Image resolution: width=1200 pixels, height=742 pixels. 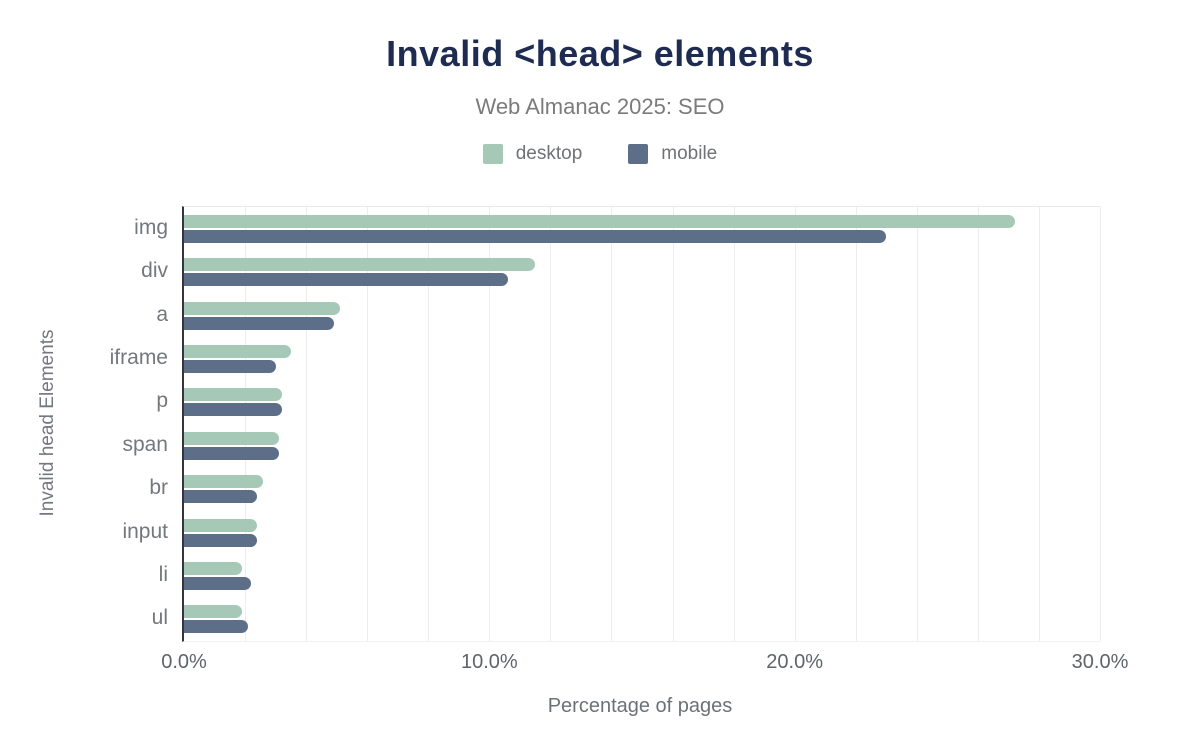 What do you see at coordinates (221, 540) in the screenshot?
I see `bar-mobile-input` at bounding box center [221, 540].